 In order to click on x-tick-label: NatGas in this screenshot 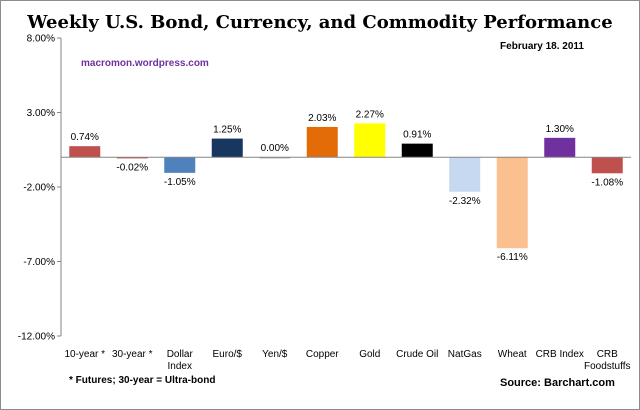, I will do `click(465, 354)`.